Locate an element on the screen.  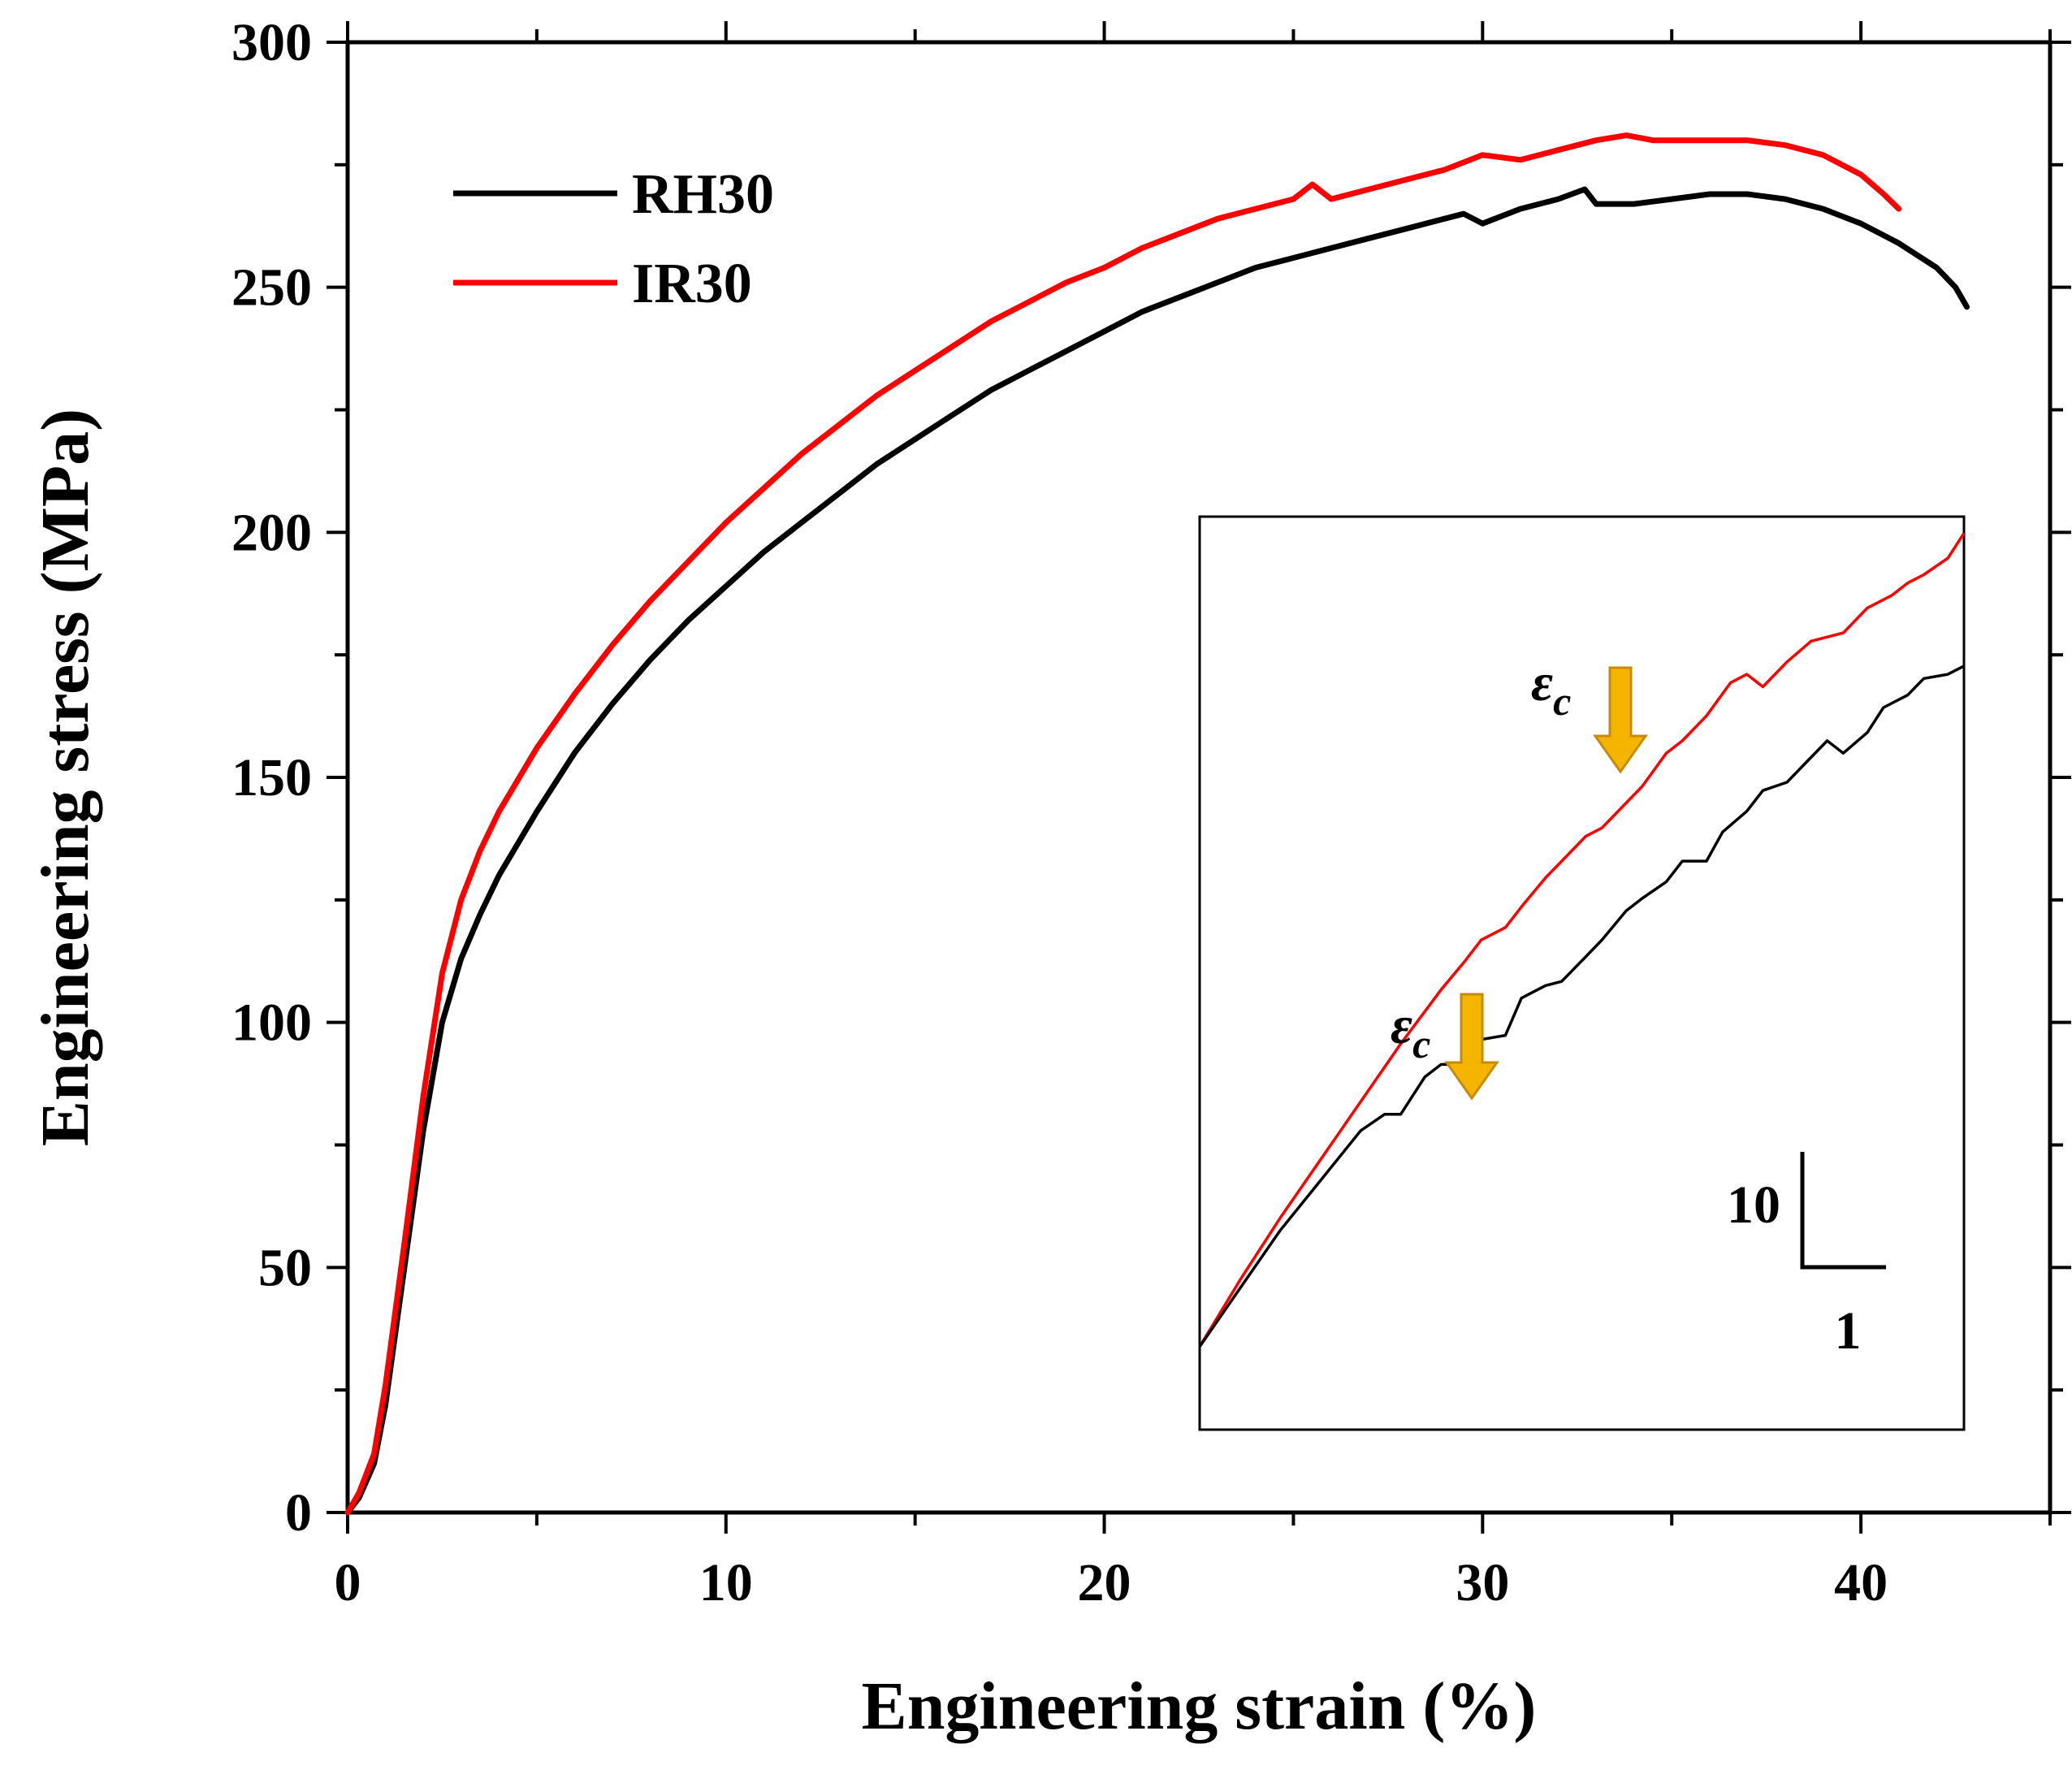
critical-strain-label-ir30: εc is located at coordinates (1551, 689).